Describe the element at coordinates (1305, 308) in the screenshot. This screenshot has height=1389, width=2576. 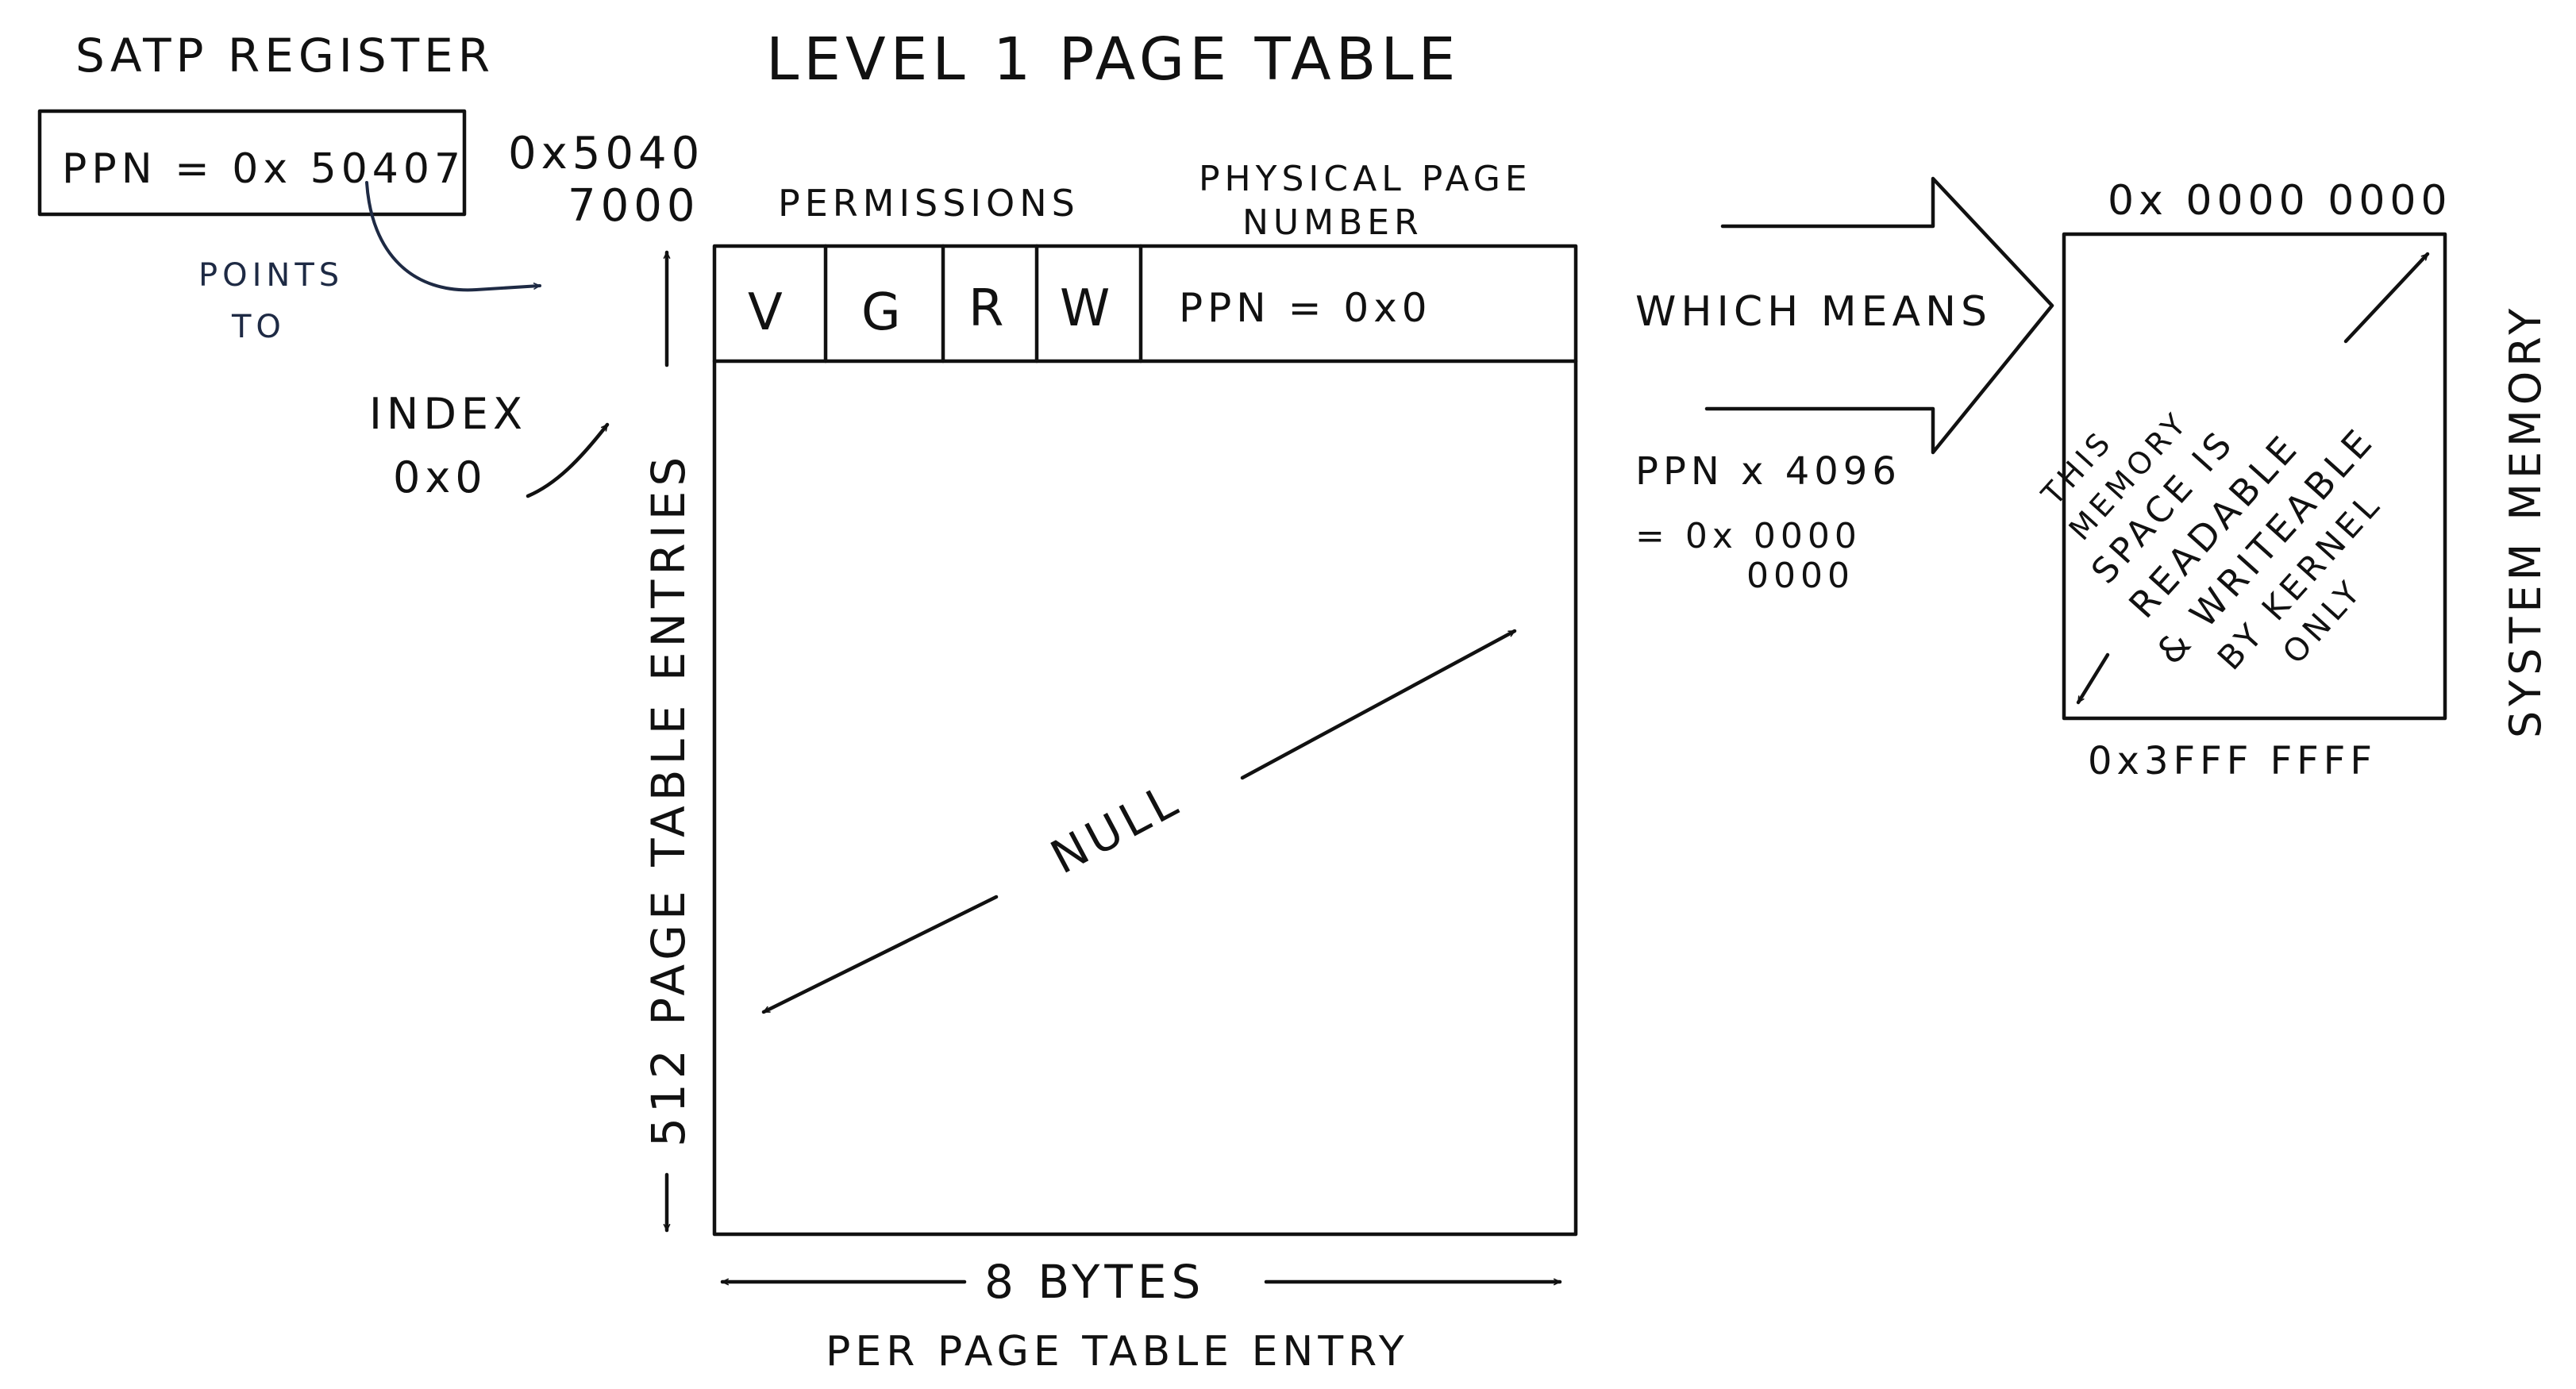
I see `entry-ppn-value: PPN = 0x0` at that location.